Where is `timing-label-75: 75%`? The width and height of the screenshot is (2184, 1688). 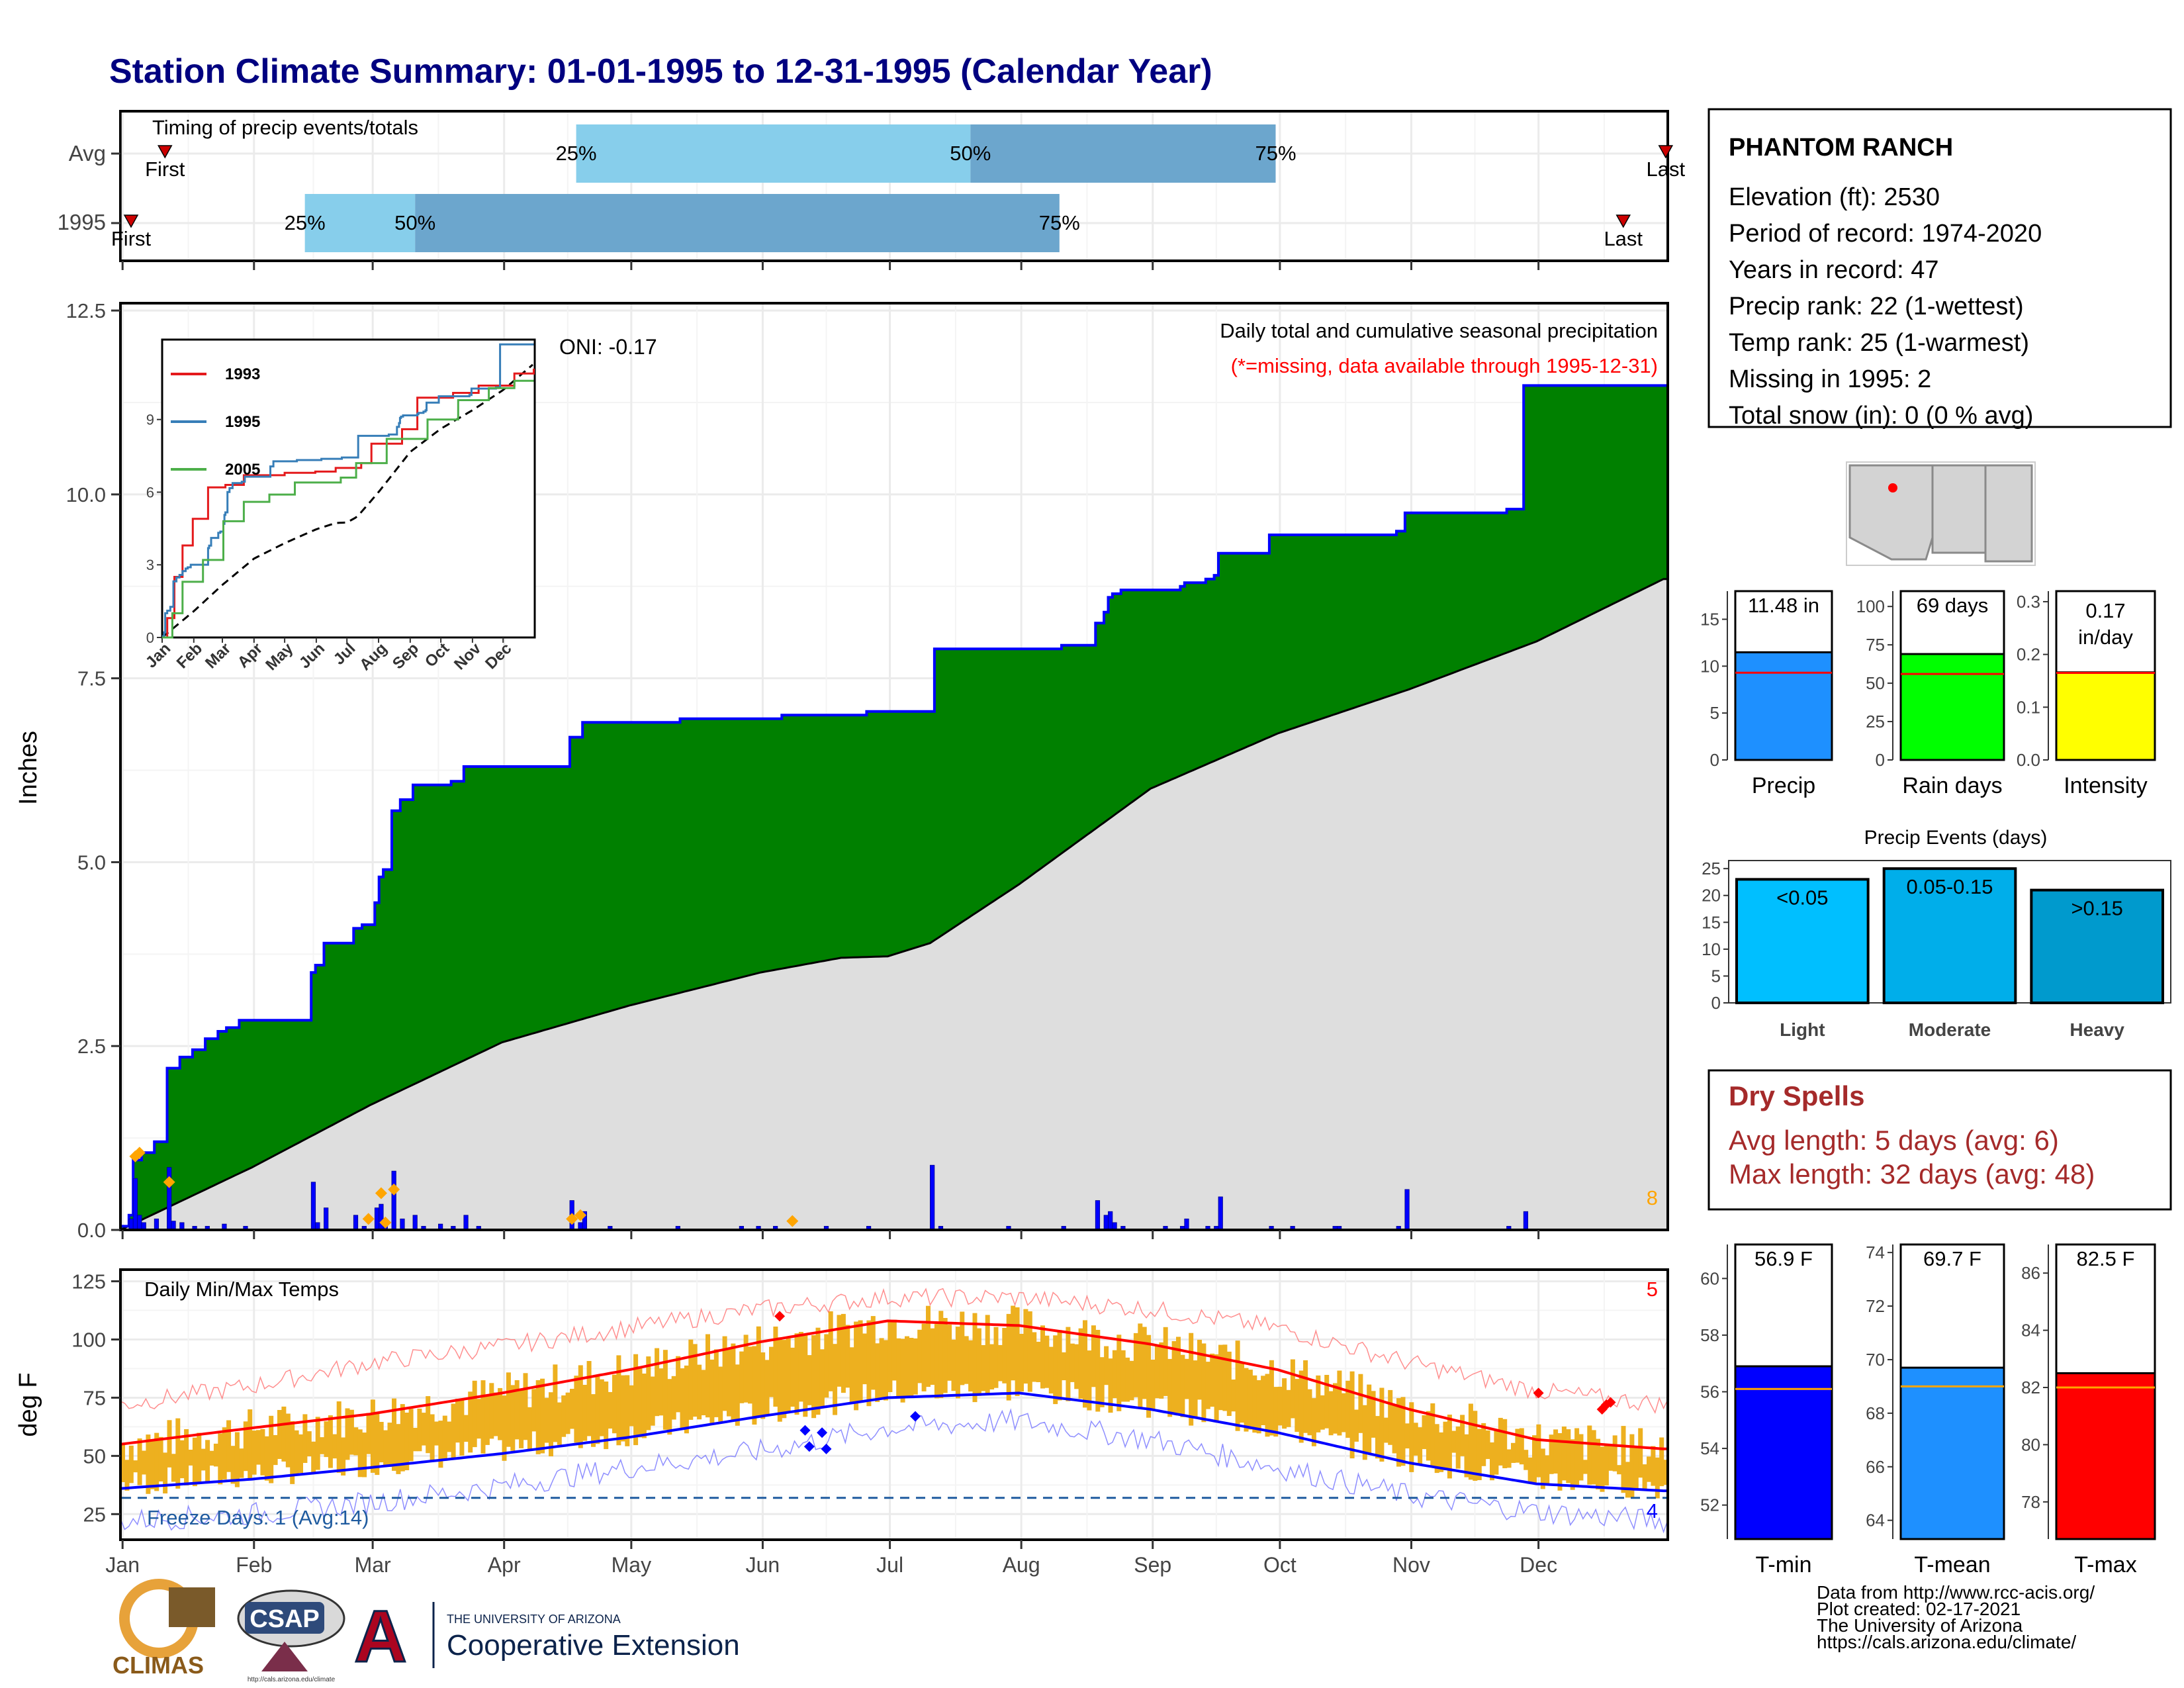
timing-label-75: 75% is located at coordinates (1059, 222).